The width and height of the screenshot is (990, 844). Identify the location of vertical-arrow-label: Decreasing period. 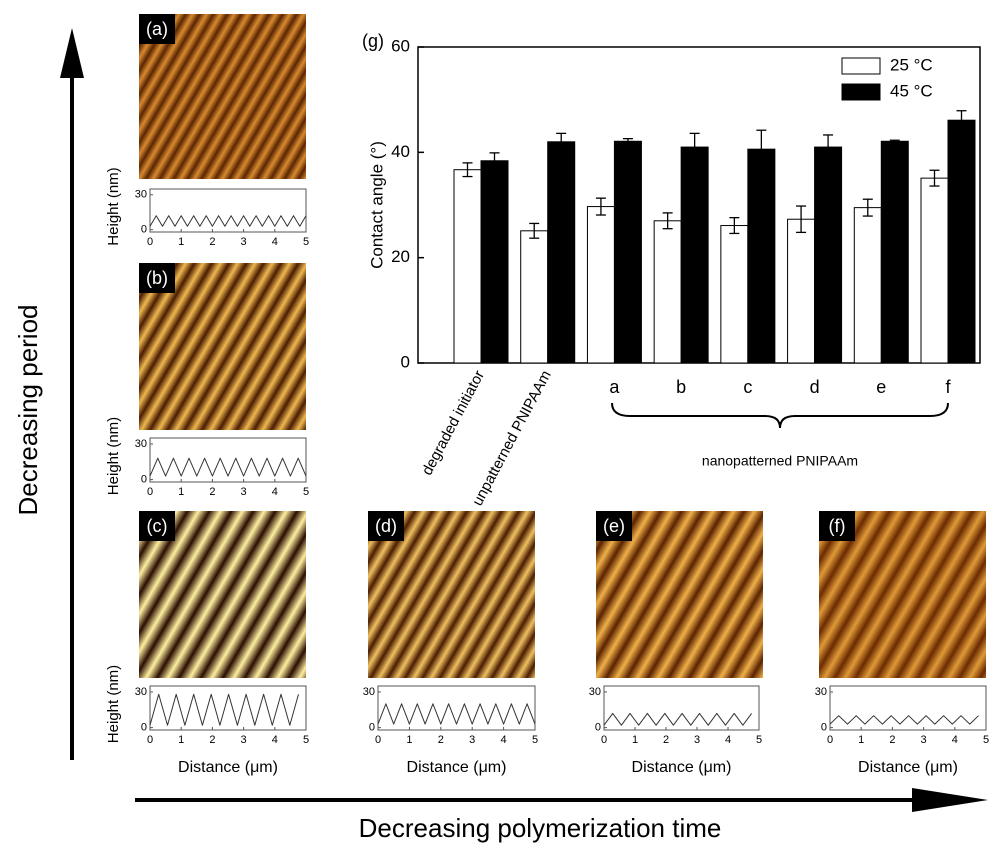
(28, 409).